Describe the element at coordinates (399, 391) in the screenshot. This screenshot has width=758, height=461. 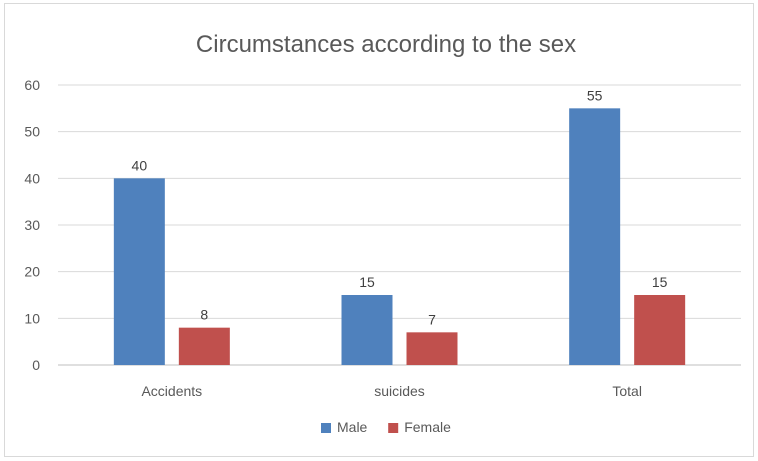
I see `x-tick-label: suicides` at that location.